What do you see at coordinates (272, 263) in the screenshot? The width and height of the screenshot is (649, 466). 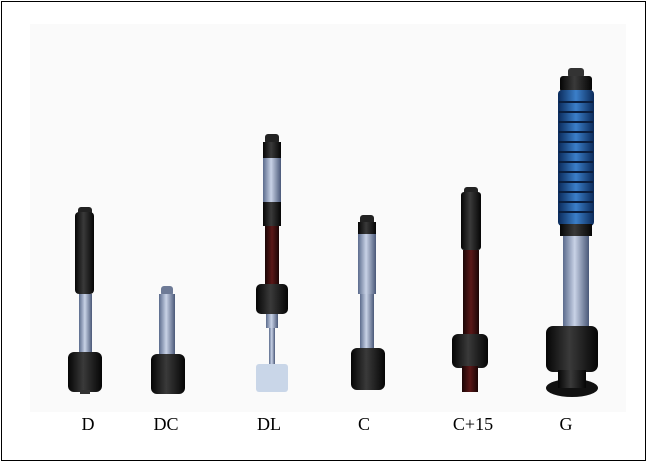 I see `probe-dl` at bounding box center [272, 263].